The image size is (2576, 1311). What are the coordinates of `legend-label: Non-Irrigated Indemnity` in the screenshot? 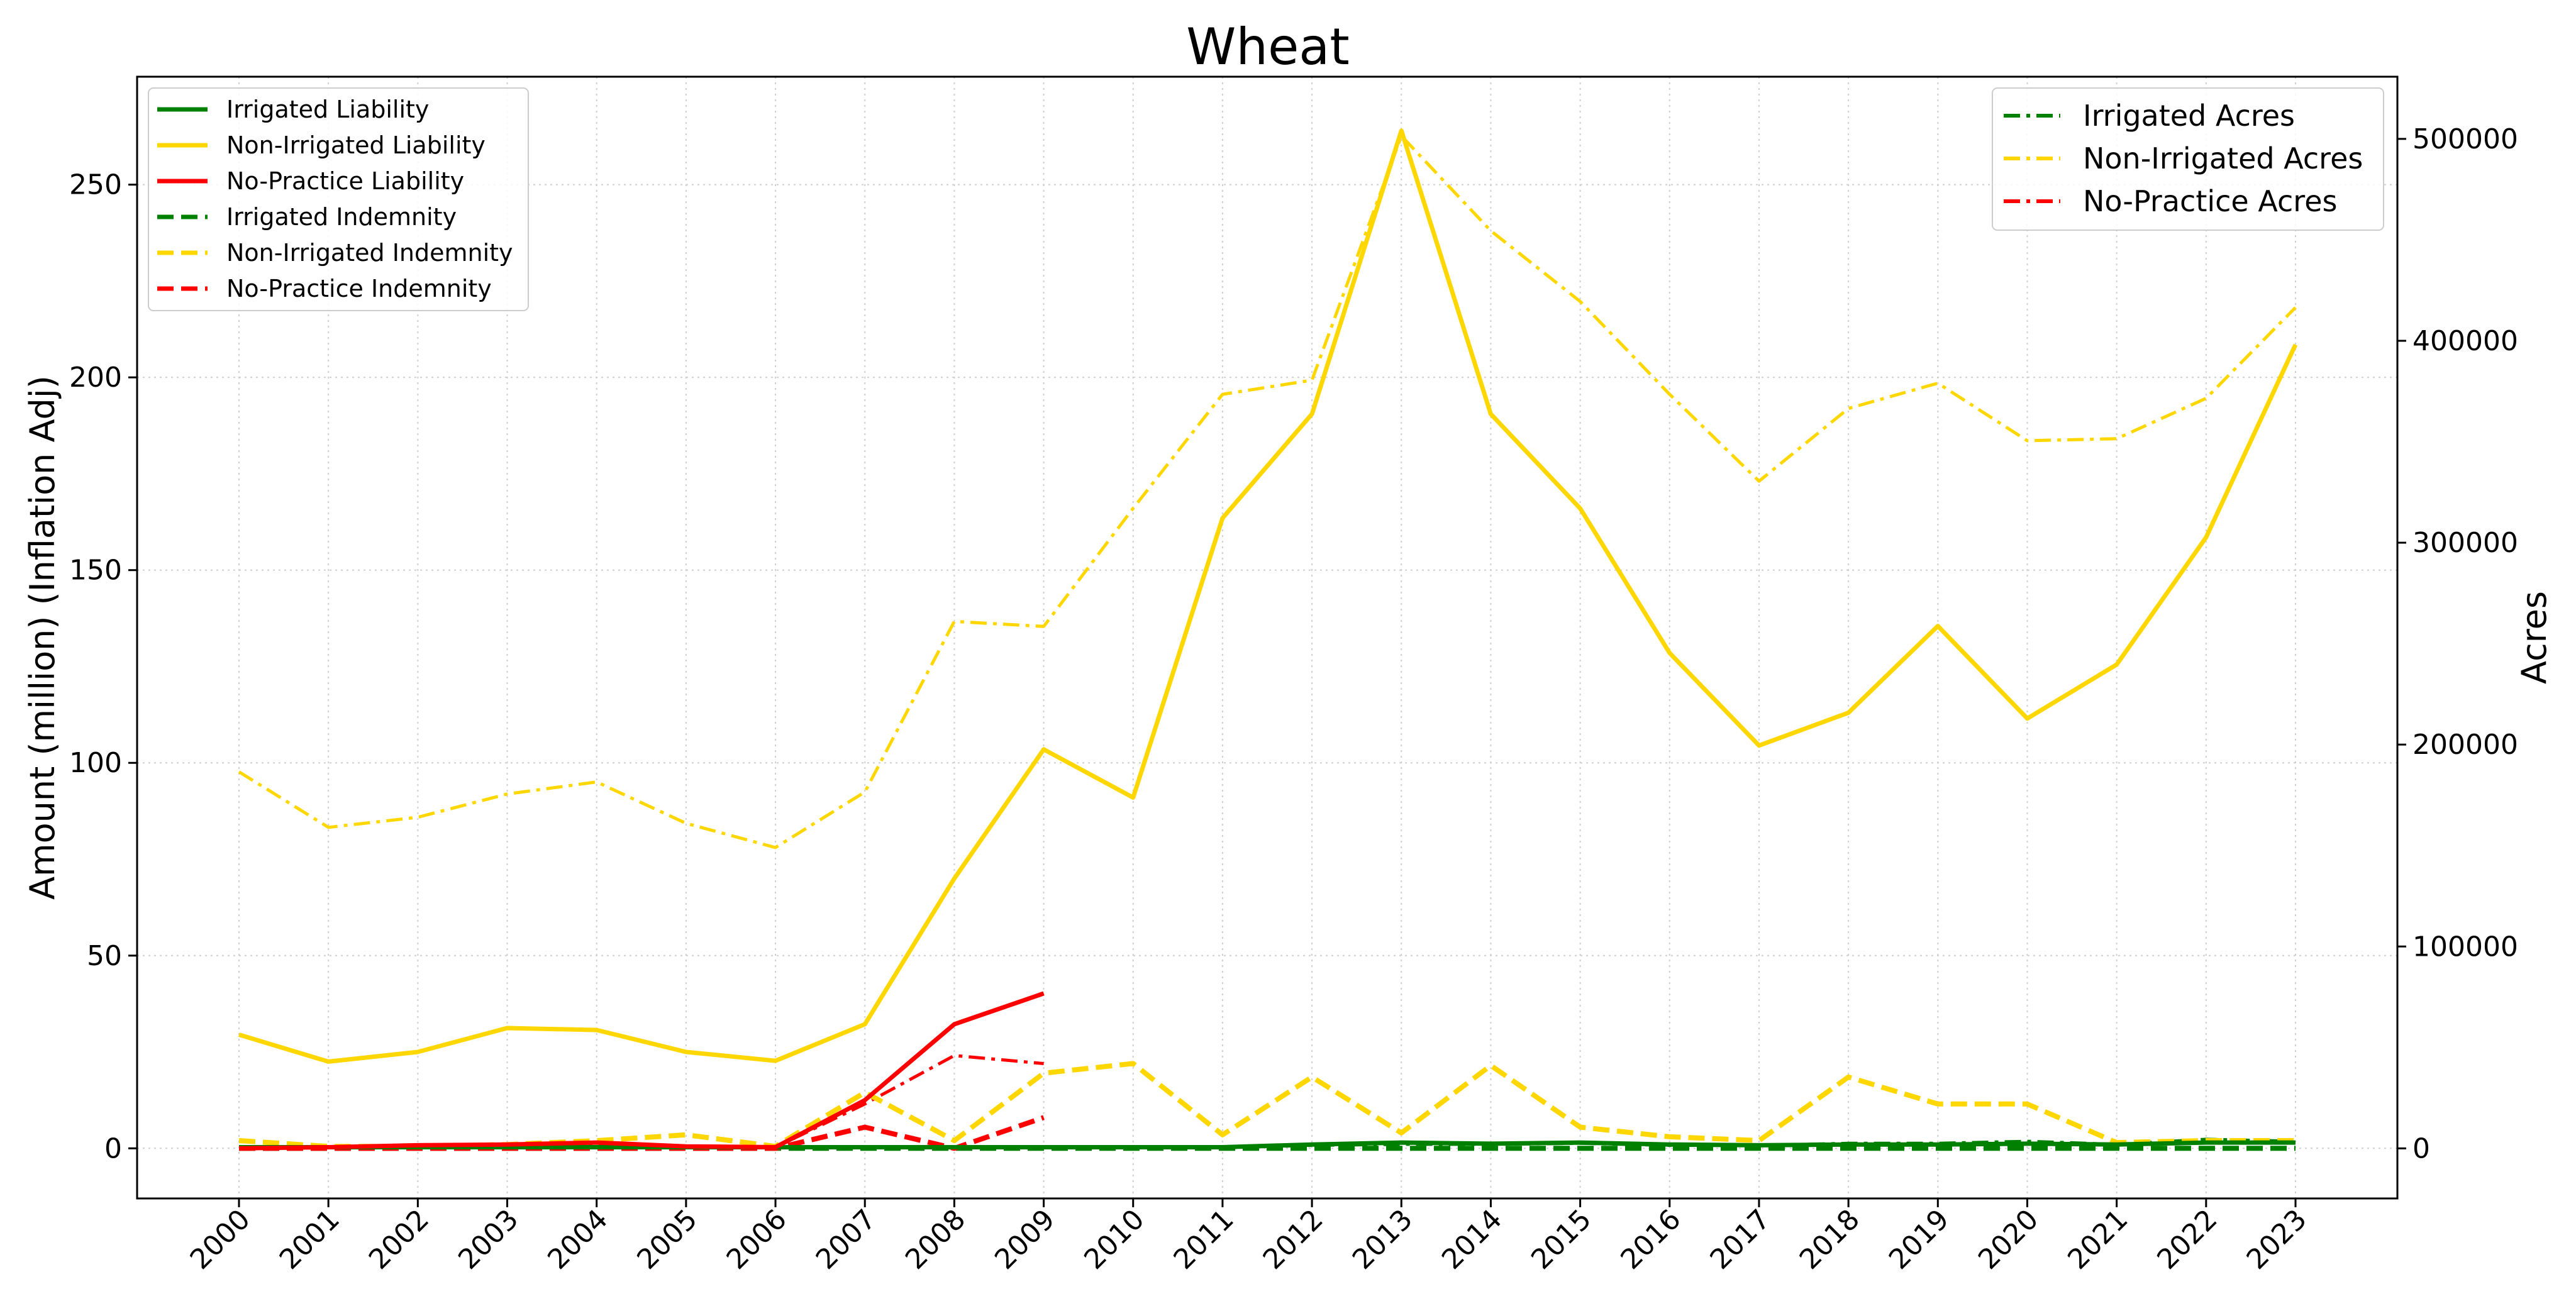 It's located at (369, 253).